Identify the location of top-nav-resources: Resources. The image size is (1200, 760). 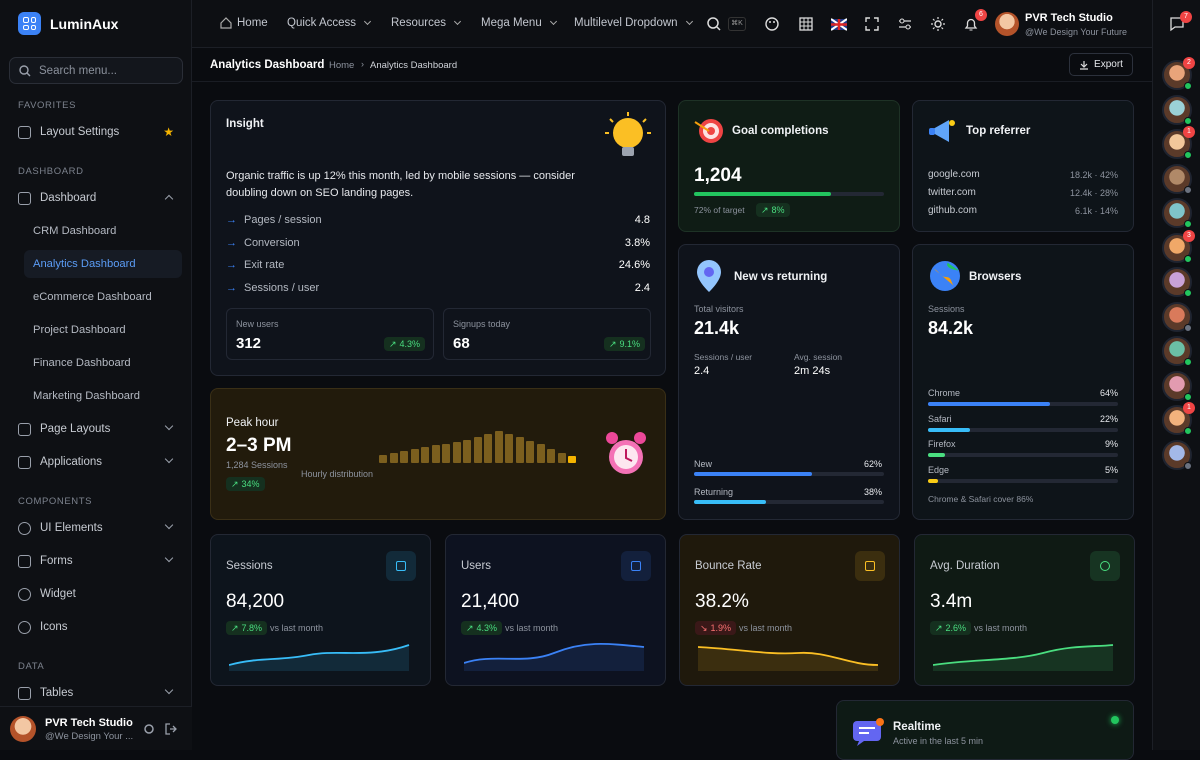
(426, 23).